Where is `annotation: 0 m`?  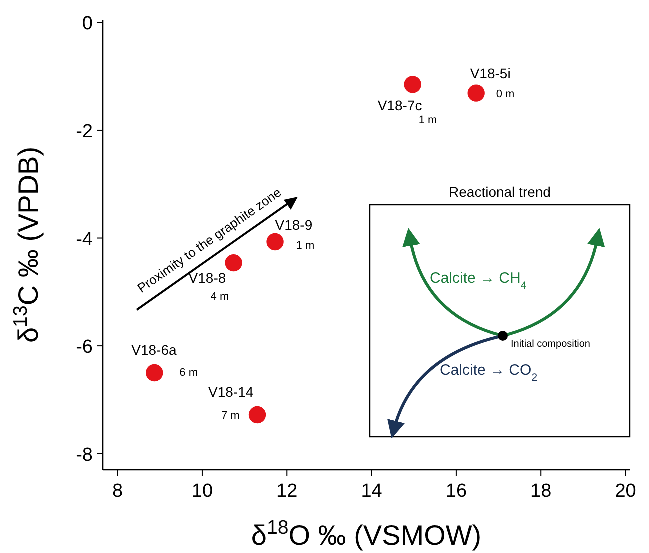
annotation: 0 m is located at coordinates (505, 94).